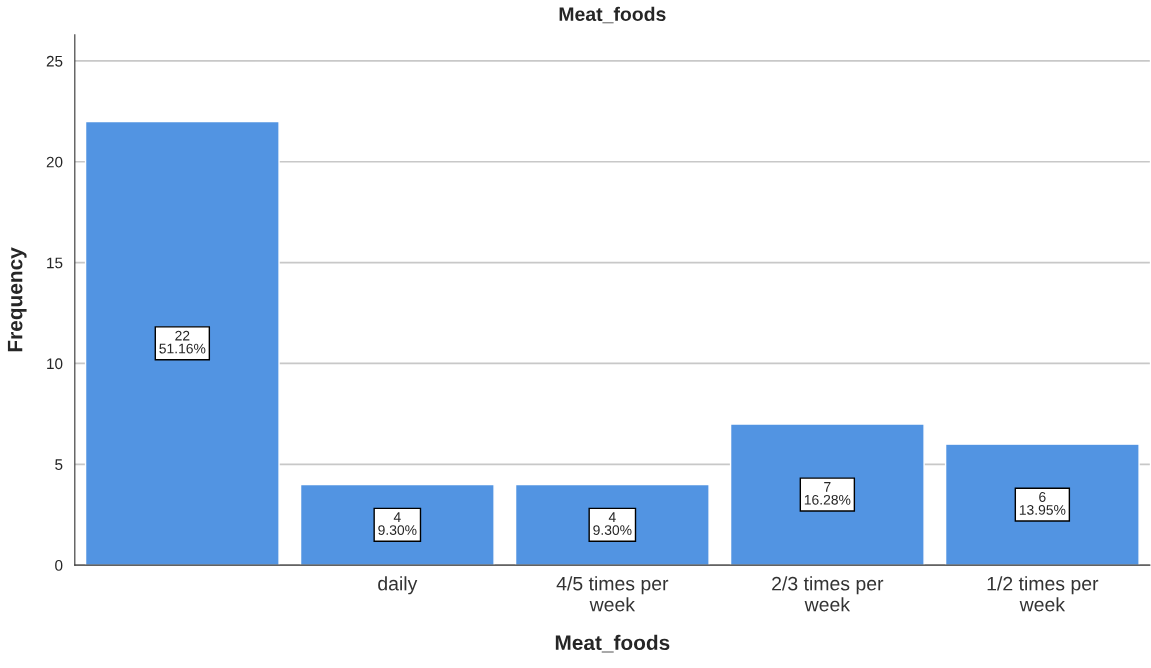  I want to click on y-tick-label: 10, so click(55, 364).